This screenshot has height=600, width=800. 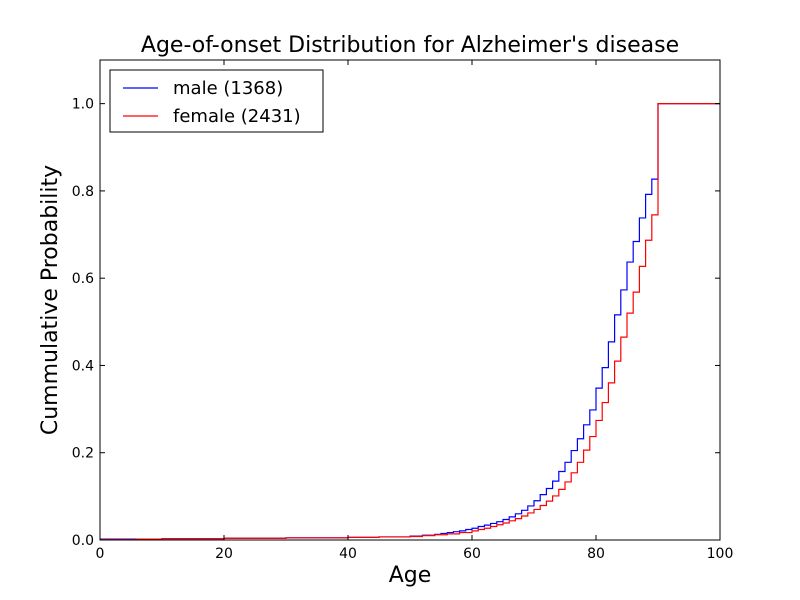 I want to click on y-tick-label: 0.6, so click(x=83, y=279).